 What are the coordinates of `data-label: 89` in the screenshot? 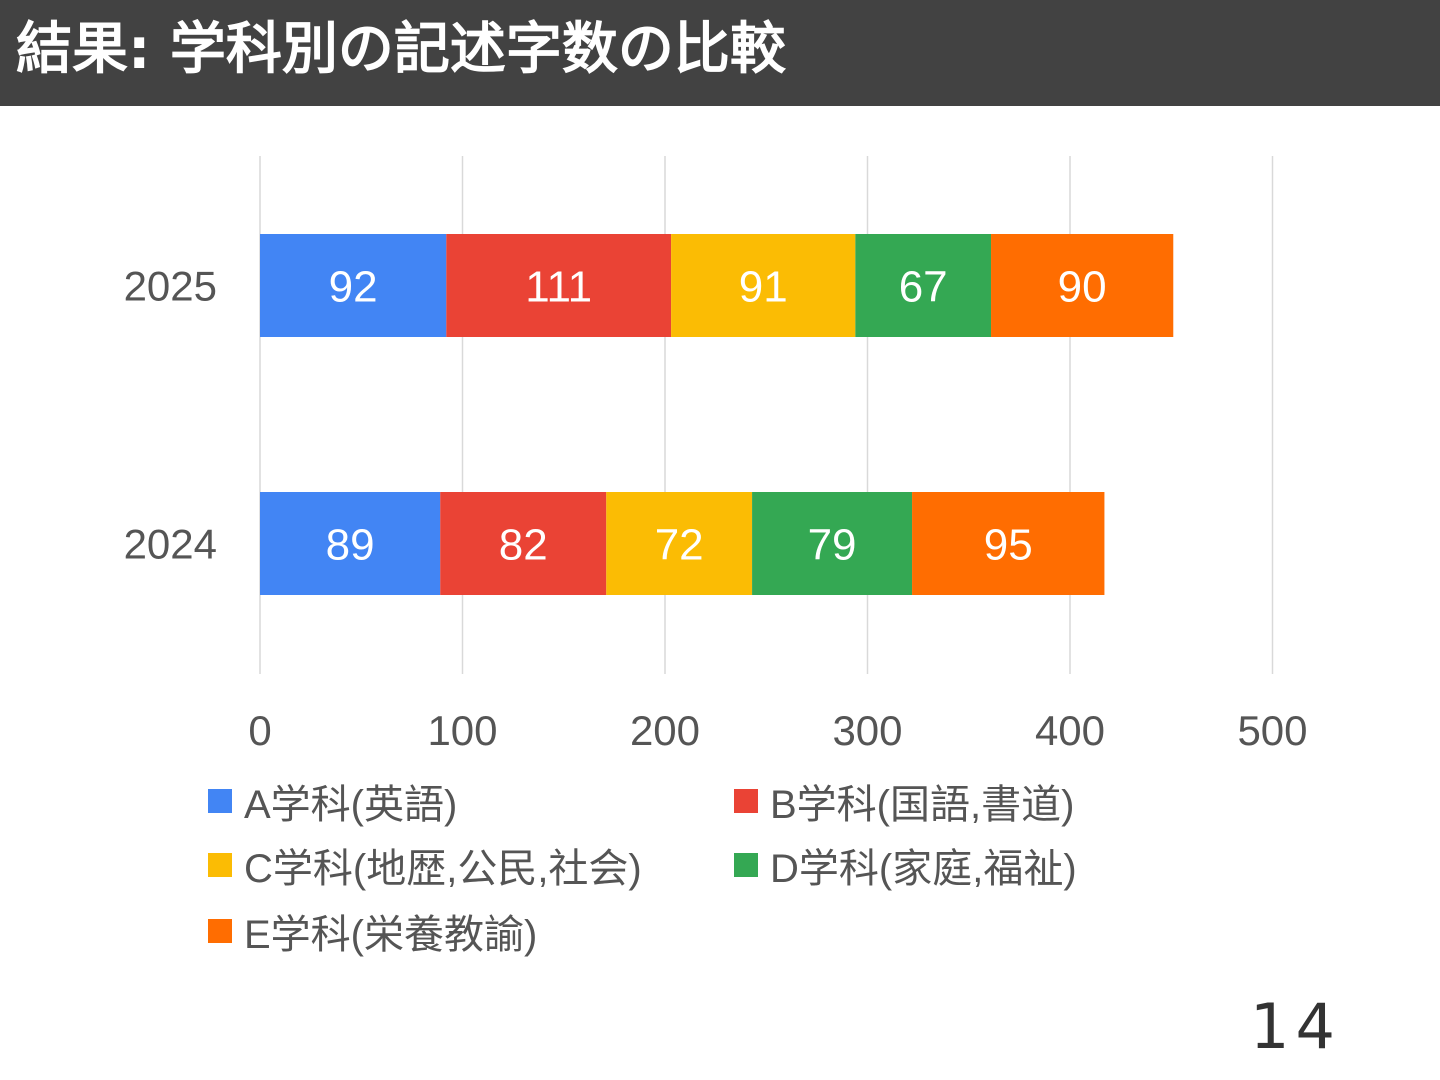 It's located at (350, 545).